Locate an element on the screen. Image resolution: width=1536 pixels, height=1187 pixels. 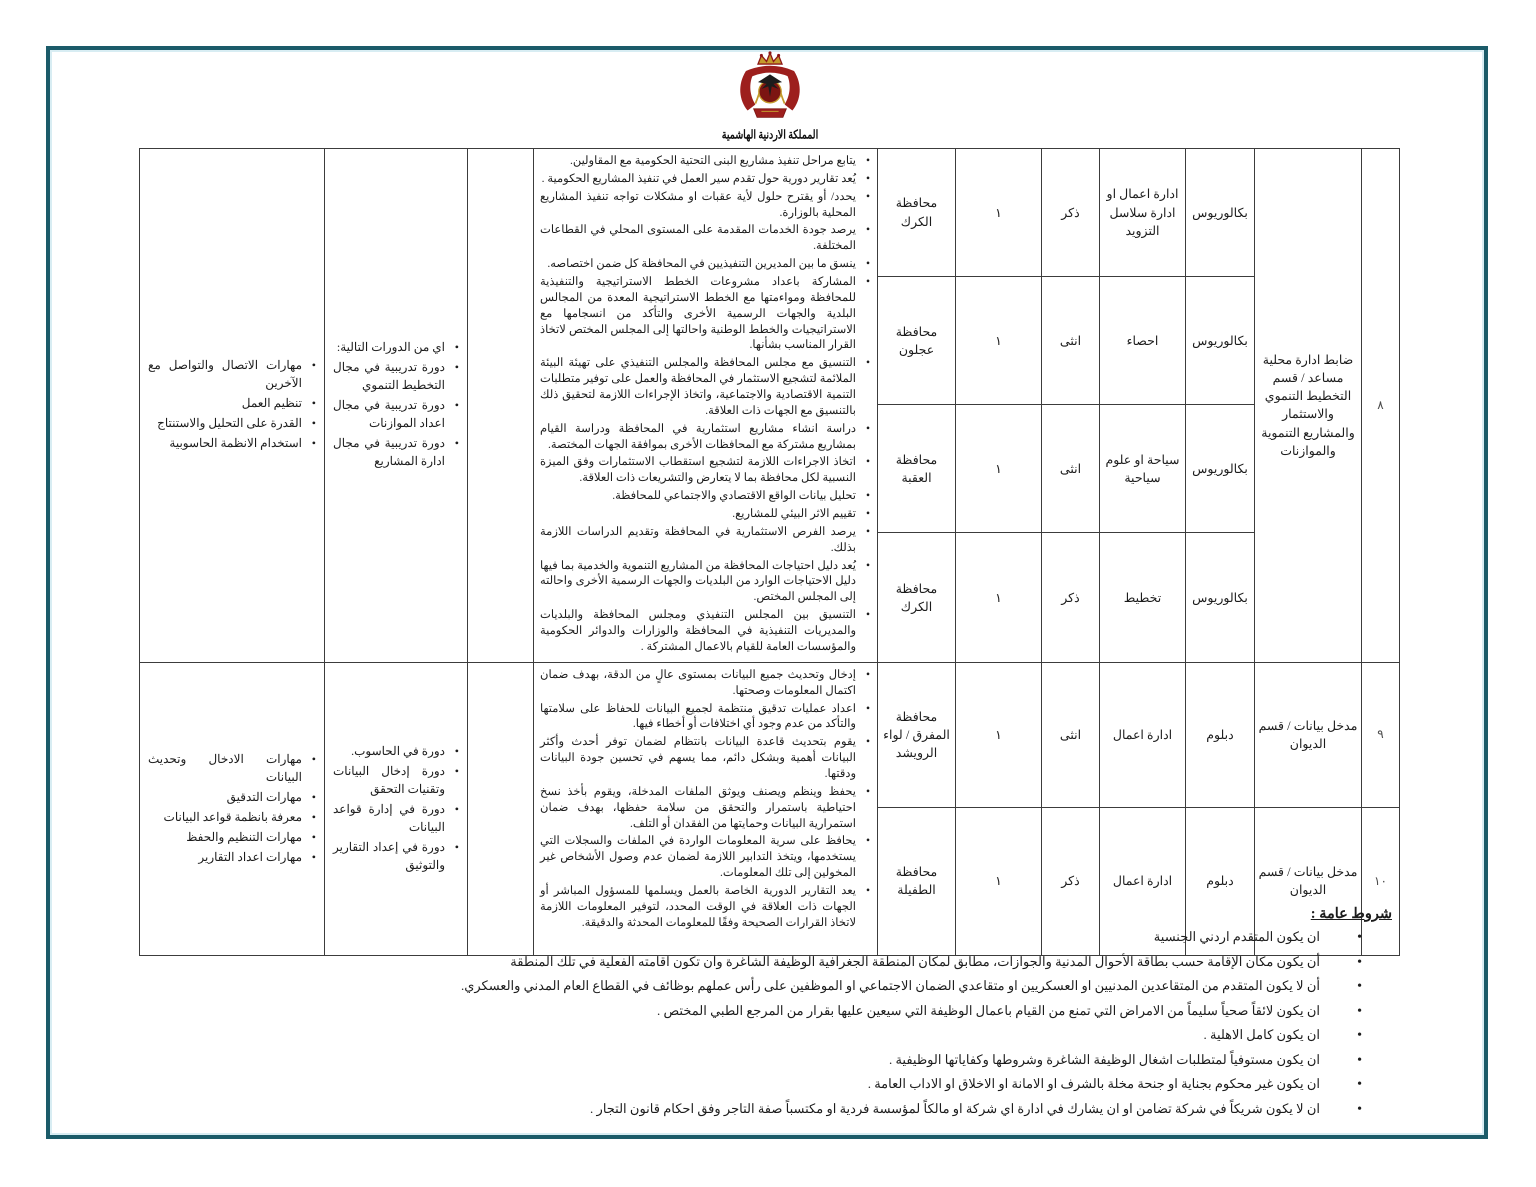
bullet-item: تقييم الاثر البيئي للمشاريع. is located at coordinates (705, 515).